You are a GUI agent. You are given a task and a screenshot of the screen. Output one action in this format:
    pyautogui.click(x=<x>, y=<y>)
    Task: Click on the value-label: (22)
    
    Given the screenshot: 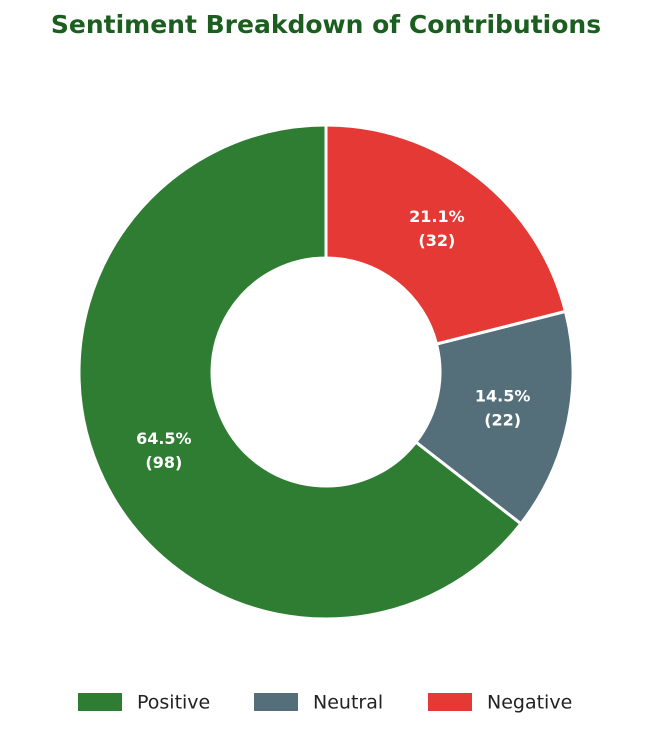 What is the action you would take?
    pyautogui.click(x=502, y=420)
    